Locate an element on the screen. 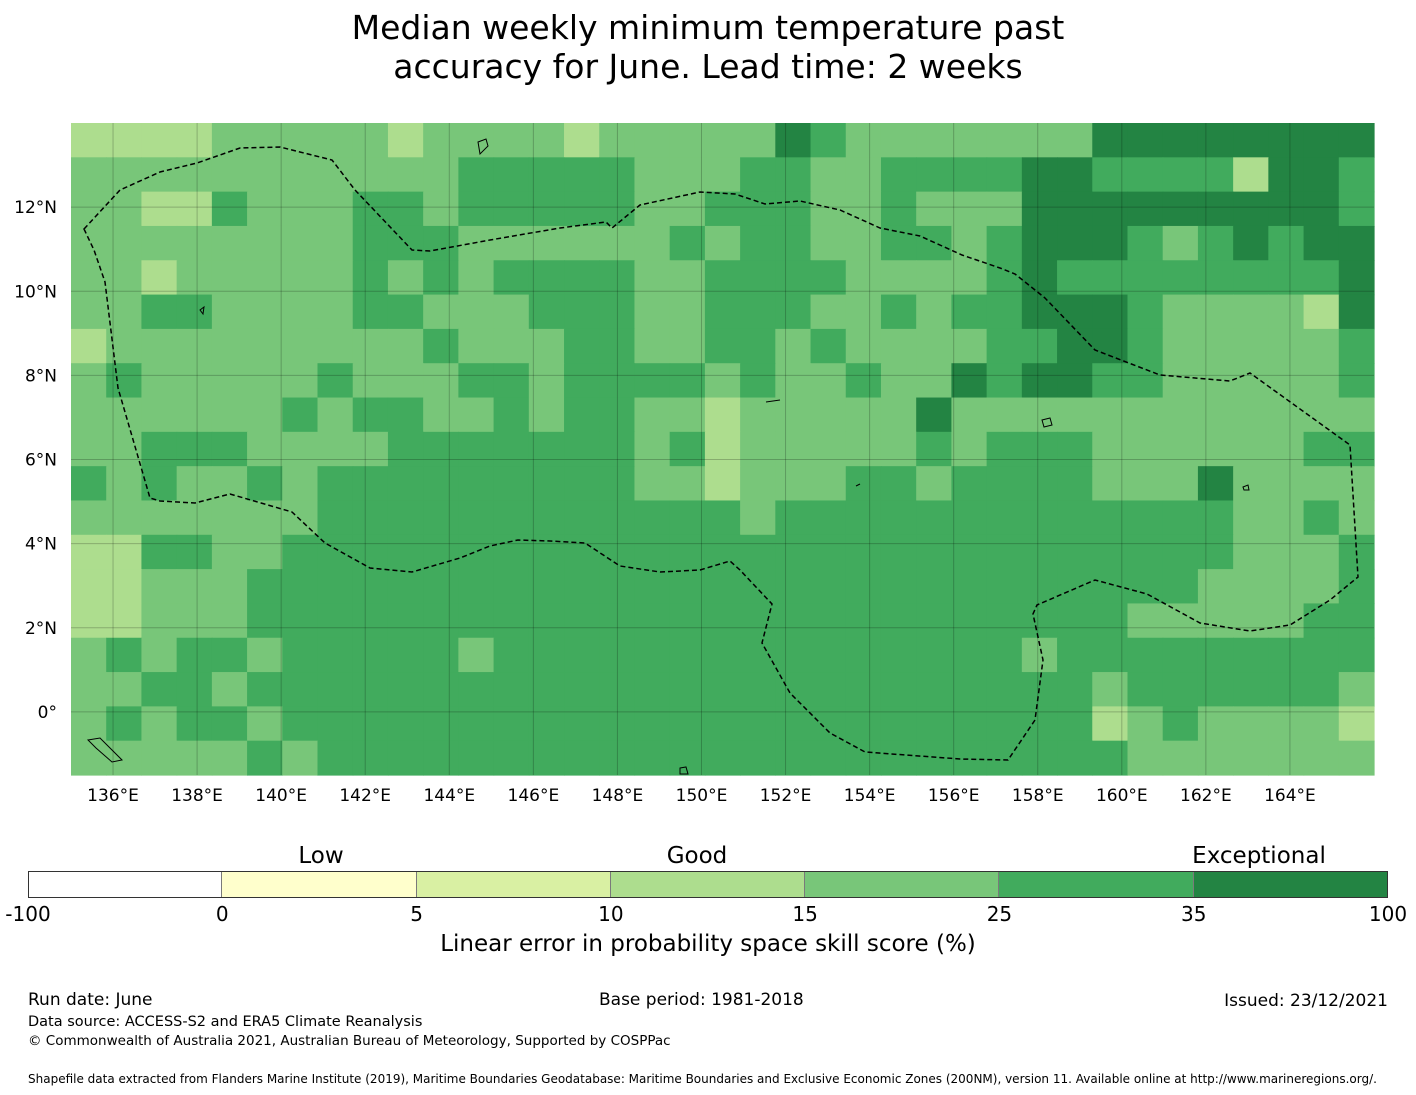 The width and height of the screenshot is (1416, 1095). longitude-tick-label: 138°E is located at coordinates (197, 796).